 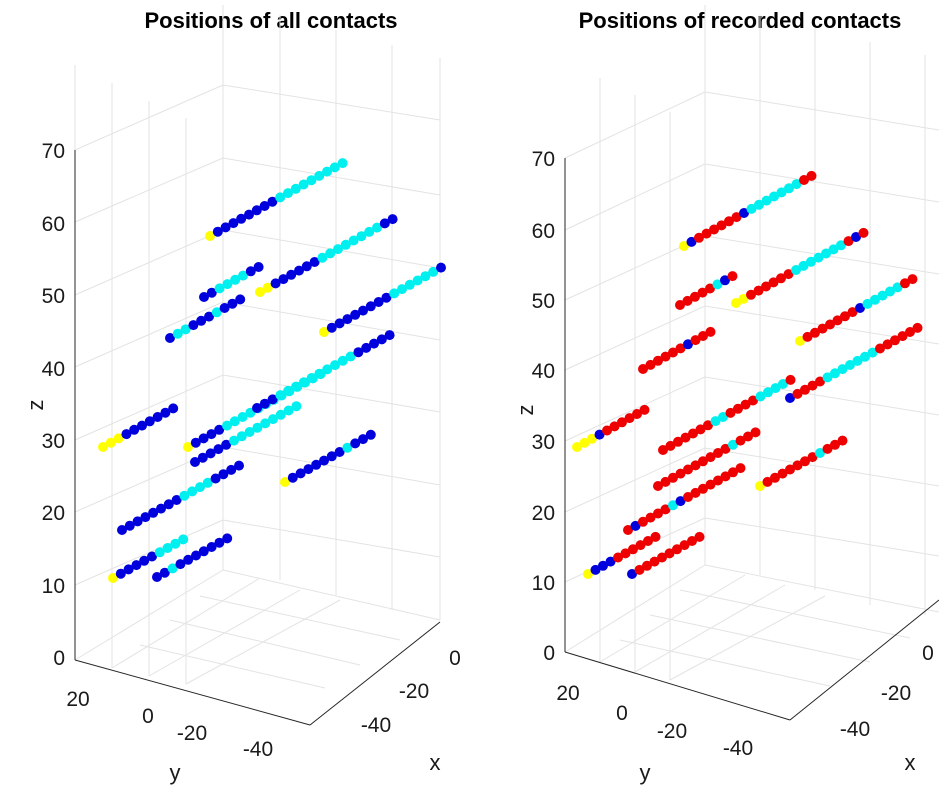 I want to click on z-tick-label: 50, so click(x=543, y=301).